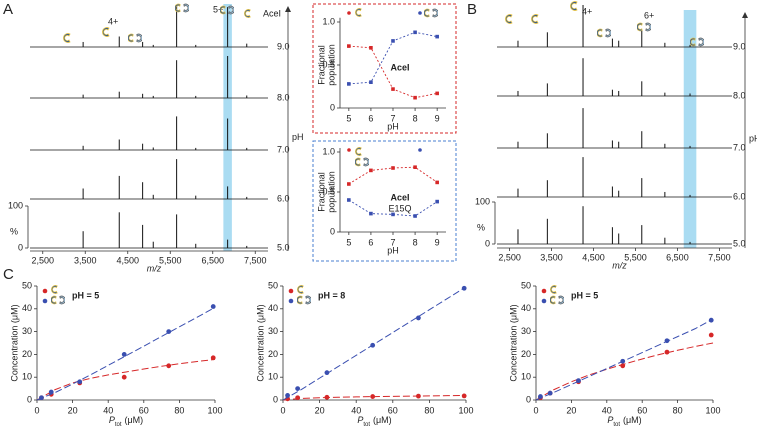 The width and height of the screenshot is (757, 429). What do you see at coordinates (745, 15) in the screenshot?
I see `ph-arrowhead` at bounding box center [745, 15].